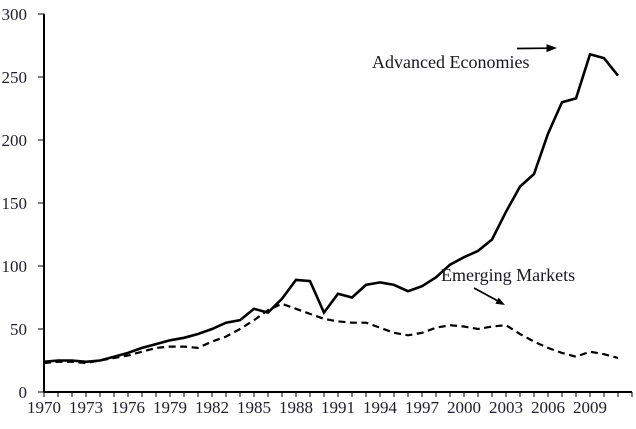 The height and width of the screenshot is (429, 636). What do you see at coordinates (15, 266) in the screenshot?
I see `y-tick-label: 100` at bounding box center [15, 266].